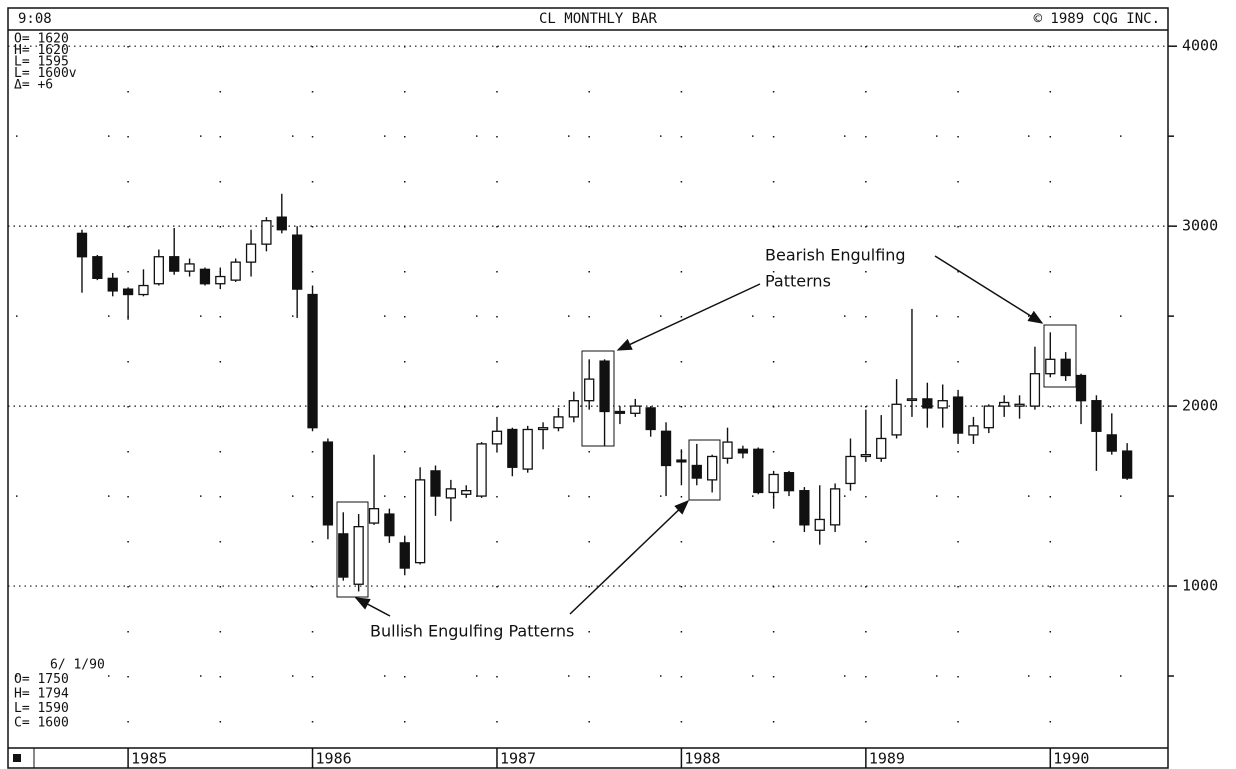  What do you see at coordinates (149, 759) in the screenshot?
I see `x-tick-label: 1985` at bounding box center [149, 759].